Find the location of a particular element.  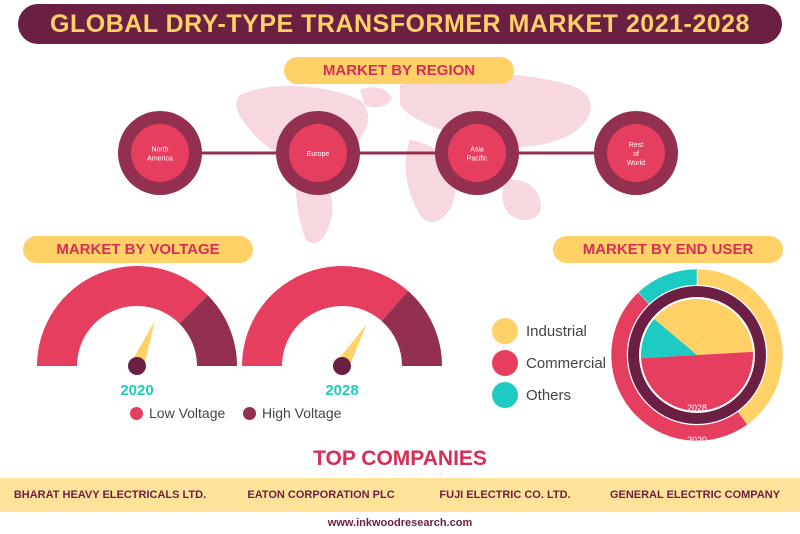

gauge-year-label: 2020 is located at coordinates (136, 390).